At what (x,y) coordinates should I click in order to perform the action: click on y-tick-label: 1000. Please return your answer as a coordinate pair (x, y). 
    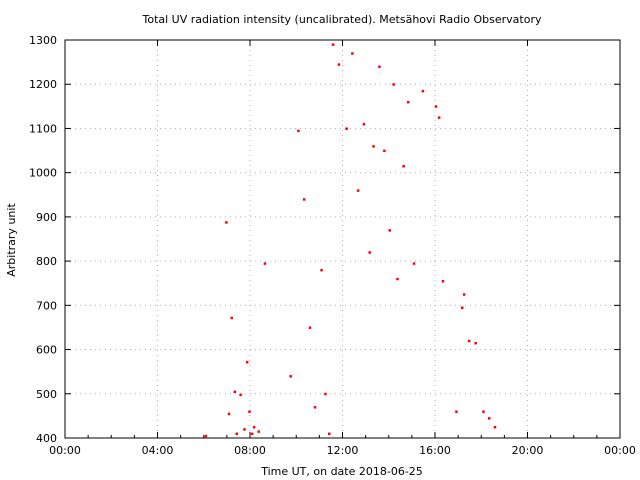
    Looking at the image, I should click on (43, 173).